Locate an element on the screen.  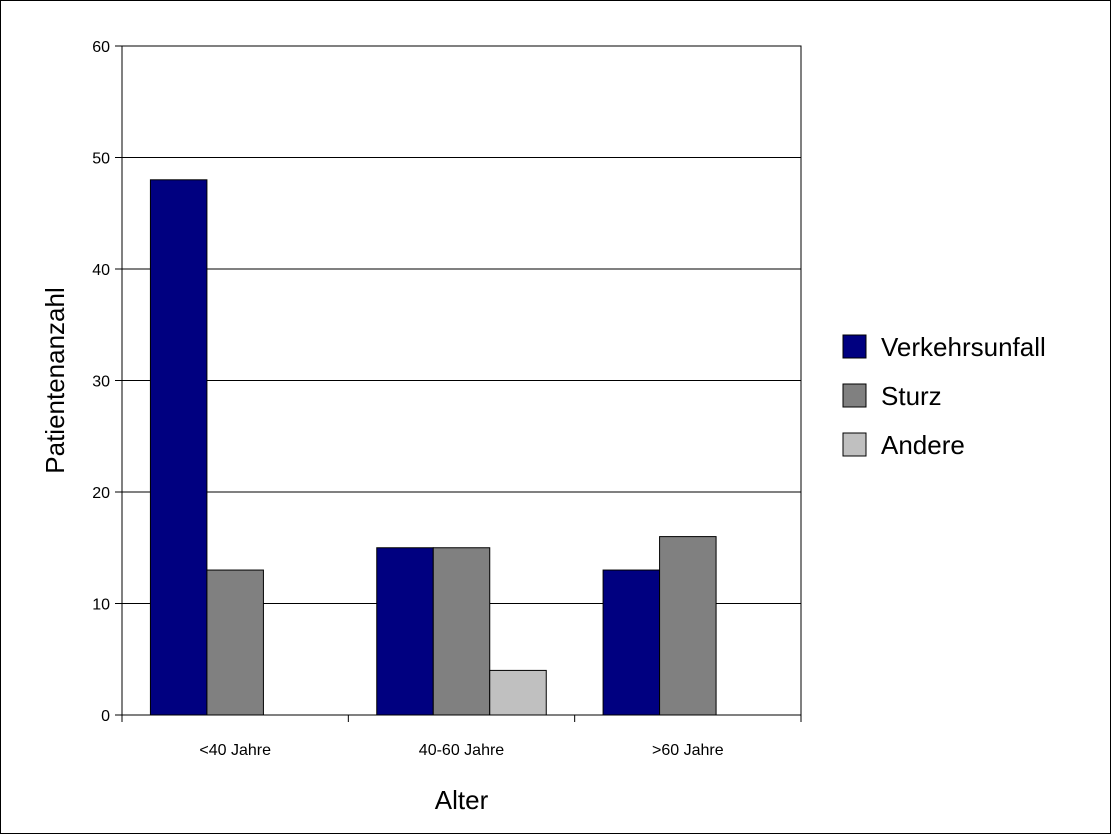
legend: Verkehrsunfall Sturz Andere is located at coordinates (944, 396).